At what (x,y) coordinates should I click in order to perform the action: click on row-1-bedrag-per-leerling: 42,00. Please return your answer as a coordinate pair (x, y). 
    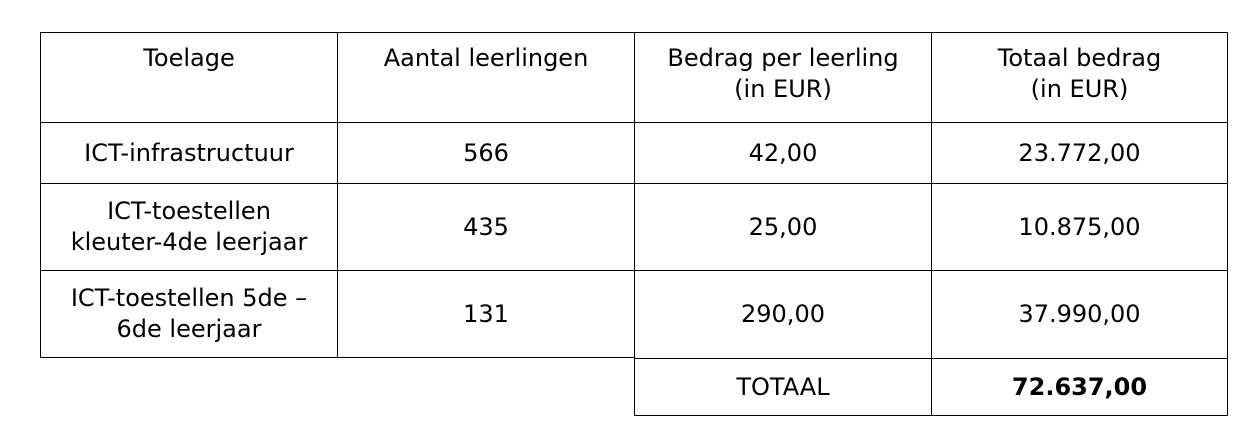
    Looking at the image, I should click on (782, 152).